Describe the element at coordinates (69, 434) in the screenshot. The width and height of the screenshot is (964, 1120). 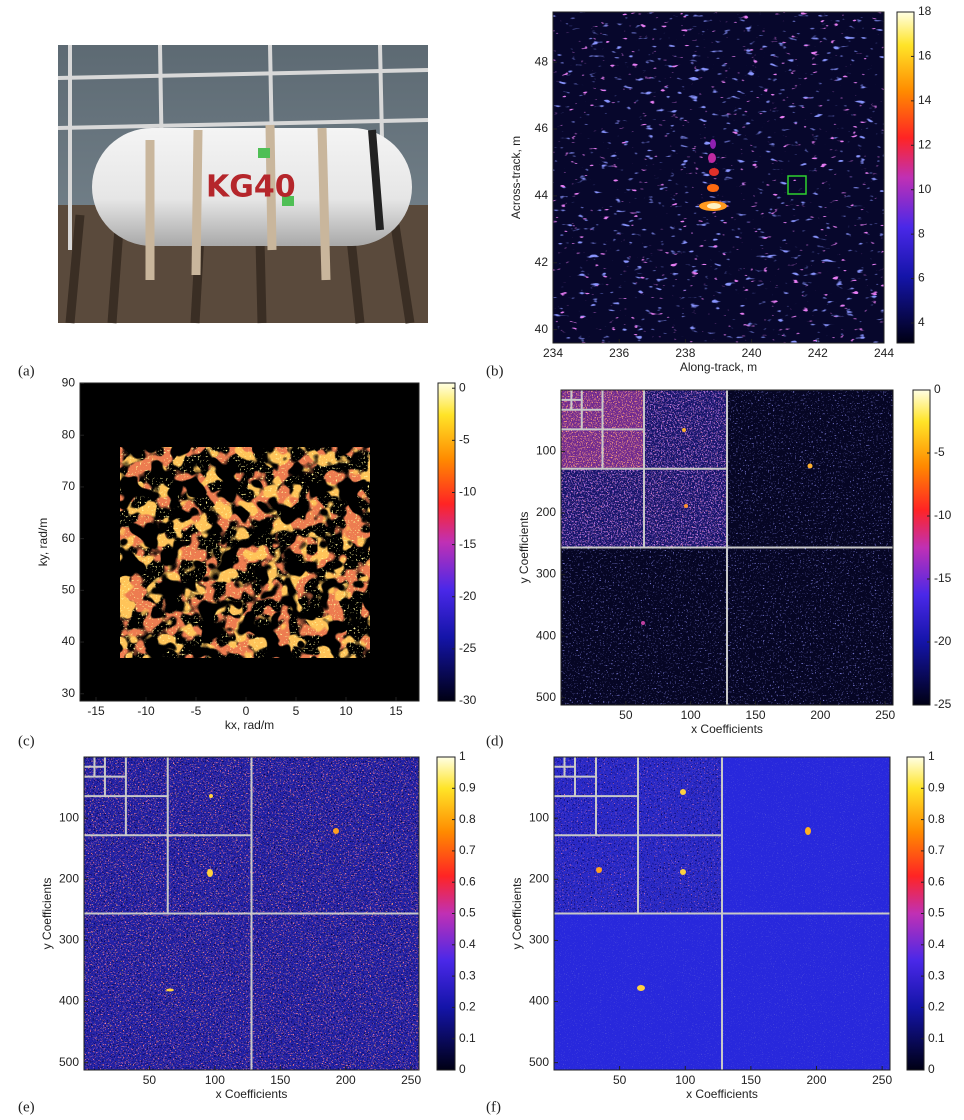
I see `y-tick-label: 80` at that location.